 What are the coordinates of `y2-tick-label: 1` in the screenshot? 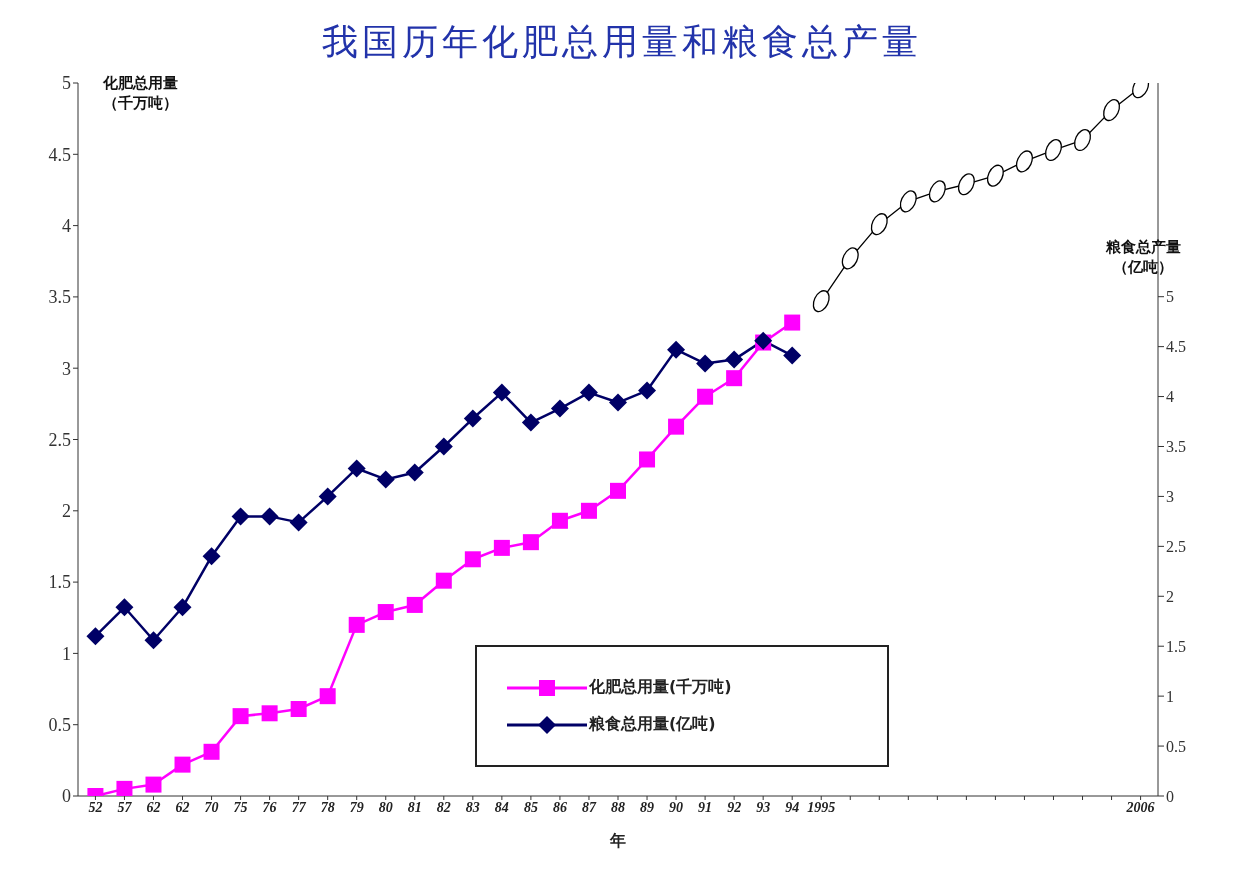 It's located at (1170, 696).